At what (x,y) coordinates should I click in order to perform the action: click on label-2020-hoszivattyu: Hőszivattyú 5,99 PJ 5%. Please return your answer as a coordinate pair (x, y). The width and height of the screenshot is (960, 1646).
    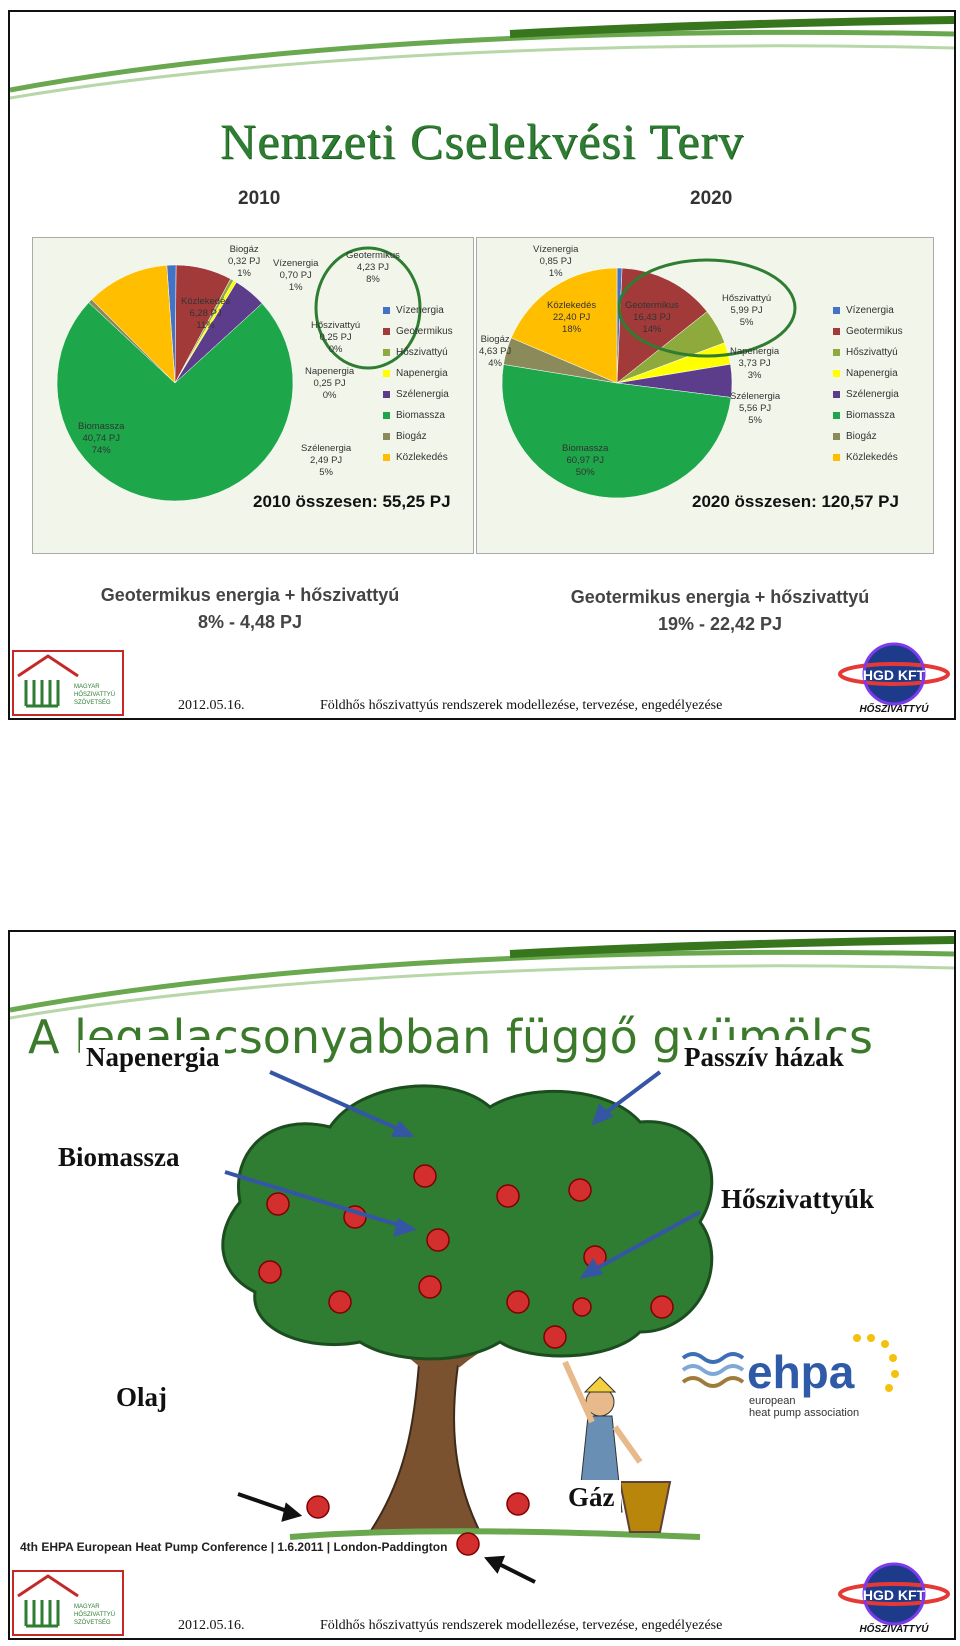
    Looking at the image, I should click on (747, 310).